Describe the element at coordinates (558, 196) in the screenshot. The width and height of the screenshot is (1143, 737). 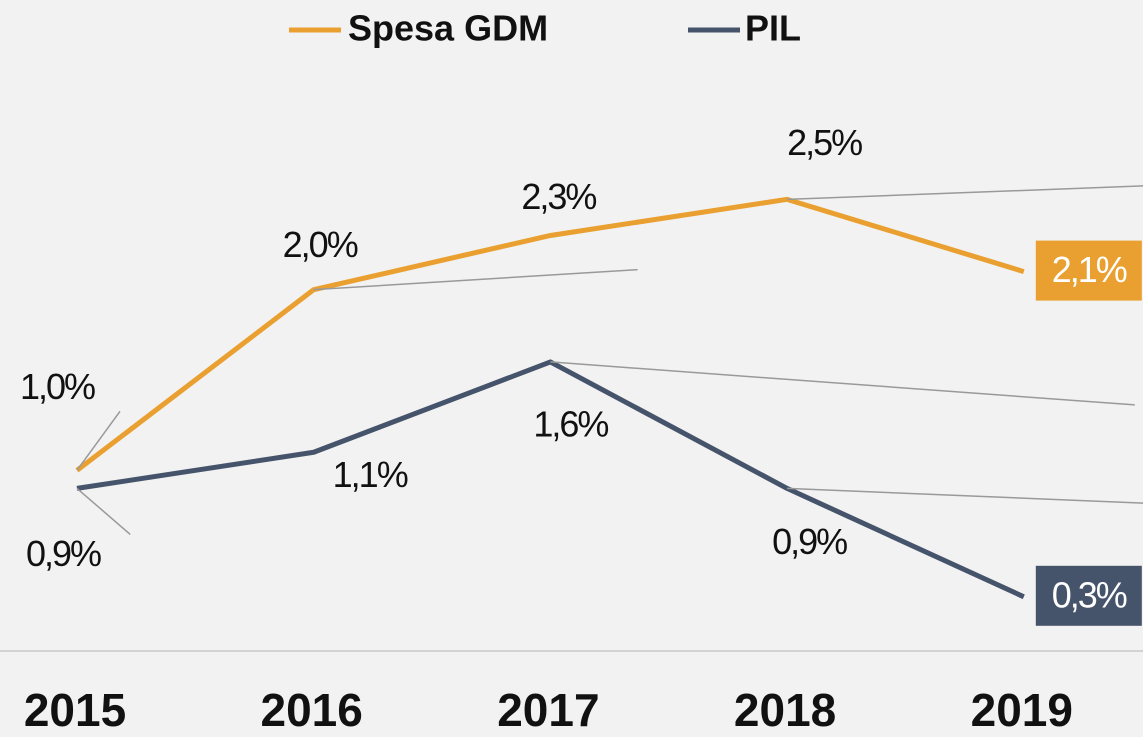
I see `data-label: 2,3%` at that location.